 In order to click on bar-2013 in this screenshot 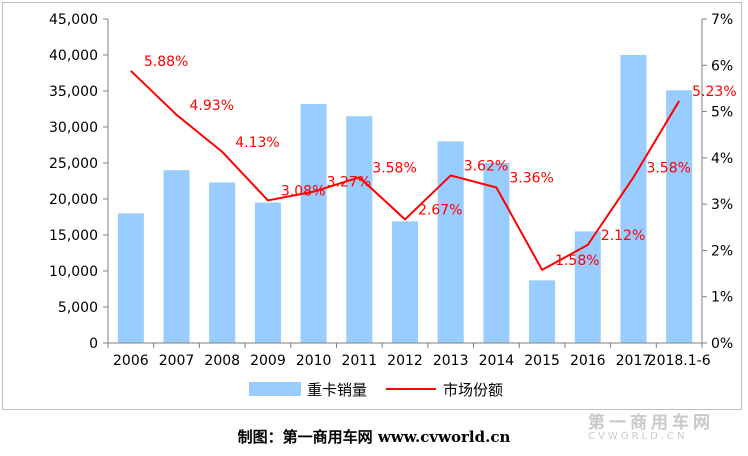, I will do `click(450, 242)`.